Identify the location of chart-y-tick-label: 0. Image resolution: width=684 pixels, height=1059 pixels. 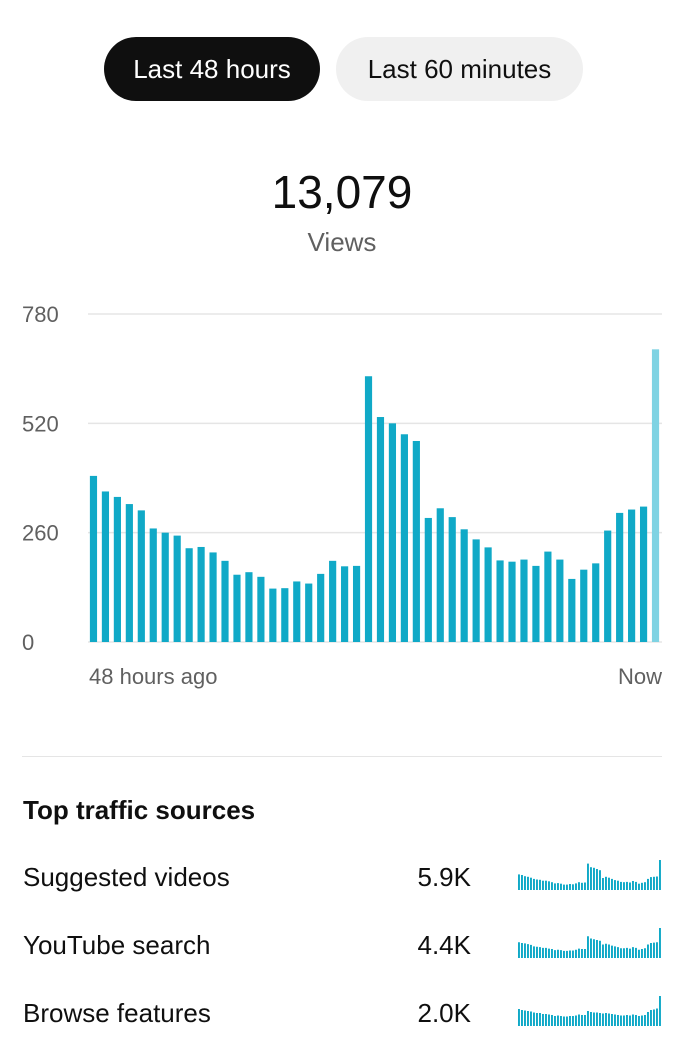
(28, 642).